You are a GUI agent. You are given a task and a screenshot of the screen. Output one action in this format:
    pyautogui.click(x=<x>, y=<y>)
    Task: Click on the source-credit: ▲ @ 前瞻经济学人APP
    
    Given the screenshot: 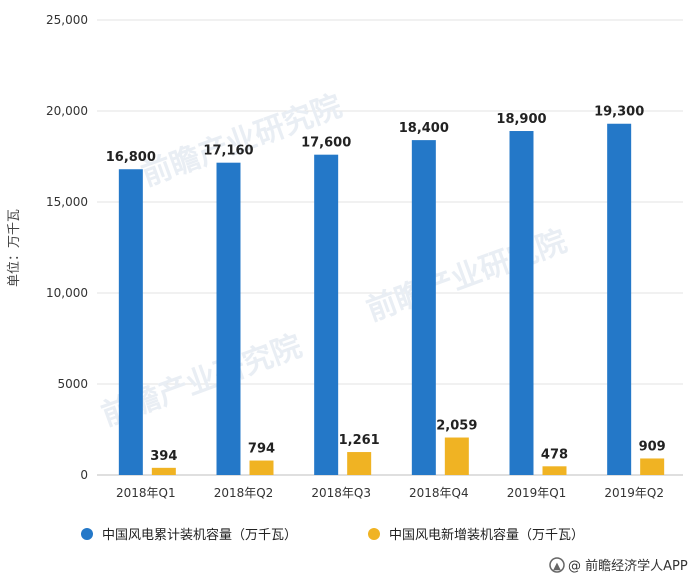 What is the action you would take?
    pyautogui.click(x=618, y=565)
    